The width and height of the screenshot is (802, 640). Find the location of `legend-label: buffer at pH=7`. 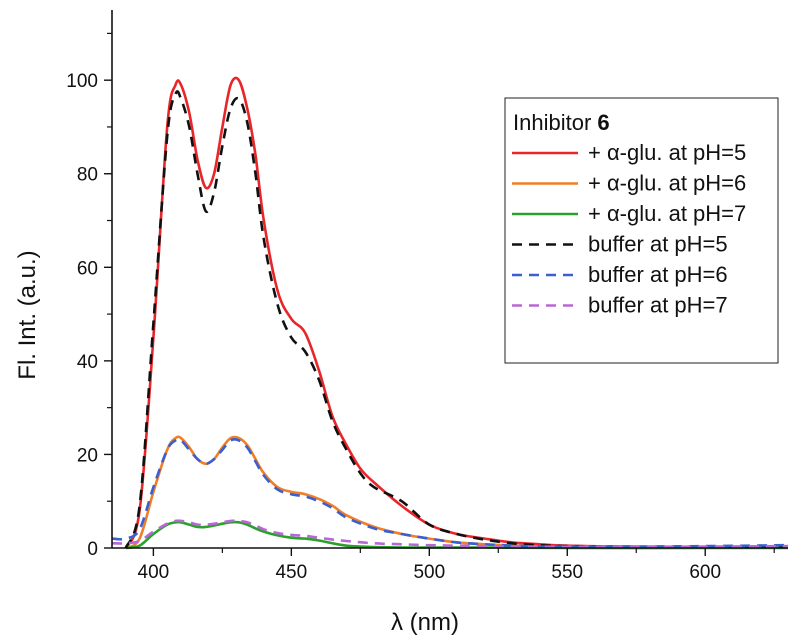

legend-label: buffer at pH=7 is located at coordinates (658, 305).